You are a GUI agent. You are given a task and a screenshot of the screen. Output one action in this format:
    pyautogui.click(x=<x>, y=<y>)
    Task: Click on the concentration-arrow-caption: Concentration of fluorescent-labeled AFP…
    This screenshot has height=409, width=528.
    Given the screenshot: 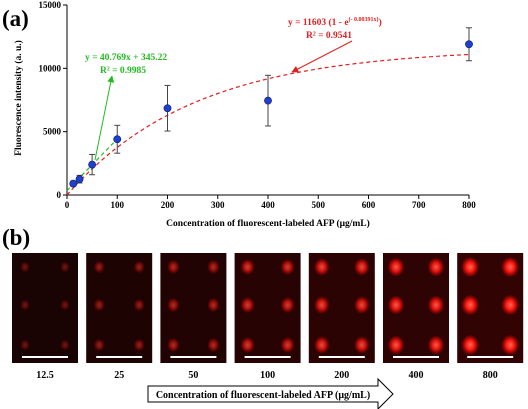 What is the action you would take?
    pyautogui.click(x=263, y=395)
    